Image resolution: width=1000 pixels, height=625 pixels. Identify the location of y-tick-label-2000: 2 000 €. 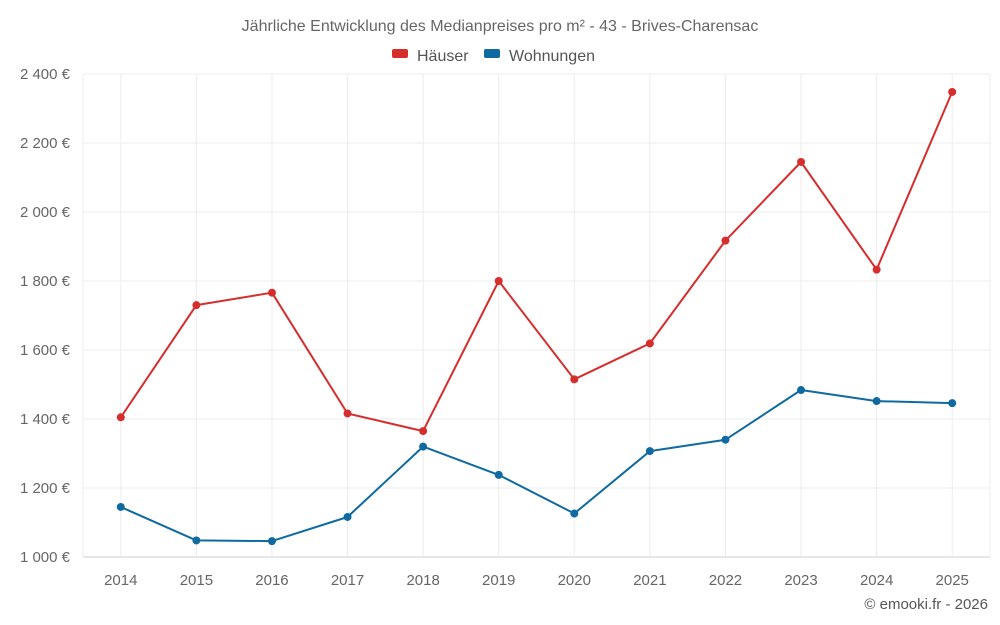
(45, 212).